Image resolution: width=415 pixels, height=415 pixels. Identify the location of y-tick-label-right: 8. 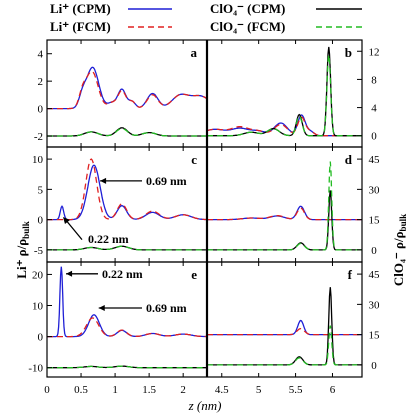
(374, 80).